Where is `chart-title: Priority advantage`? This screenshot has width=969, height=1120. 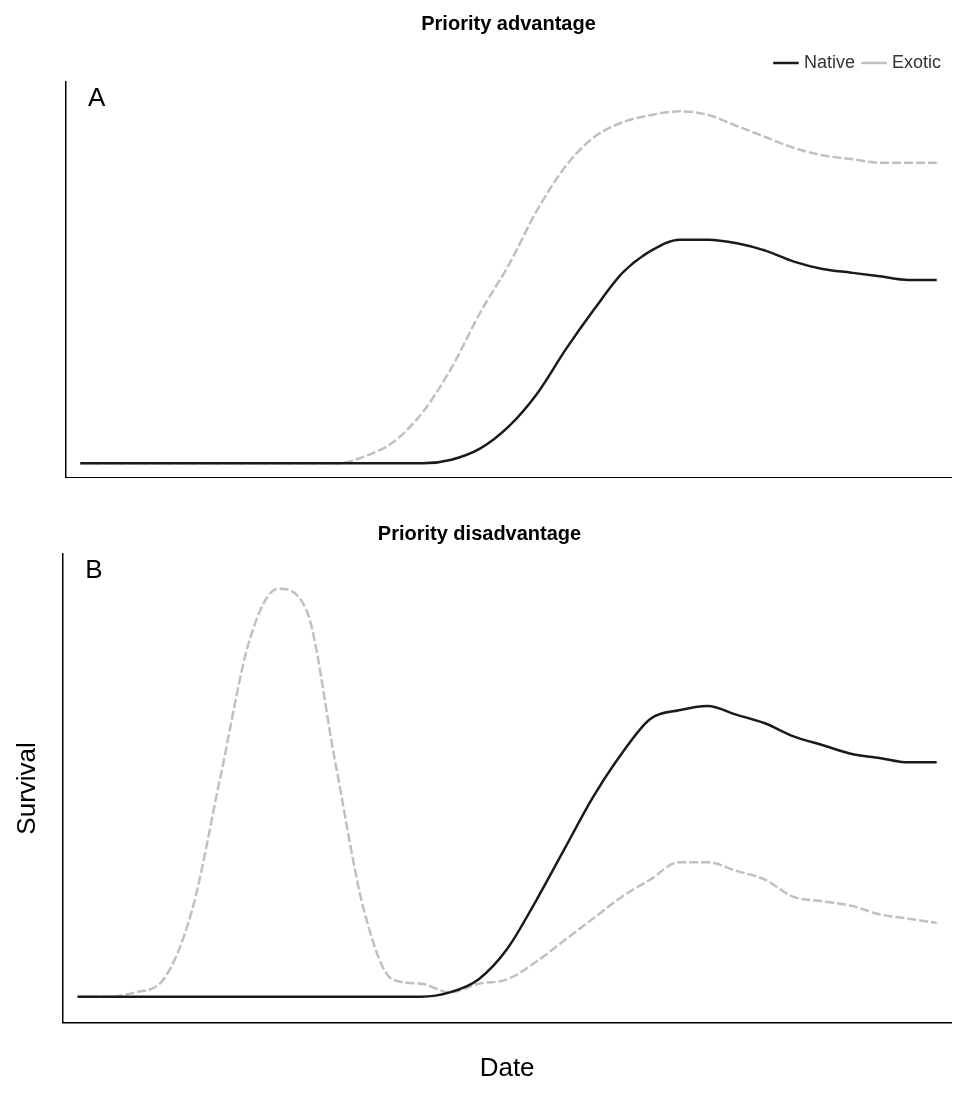
chart-title: Priority advantage is located at coordinates (508, 22).